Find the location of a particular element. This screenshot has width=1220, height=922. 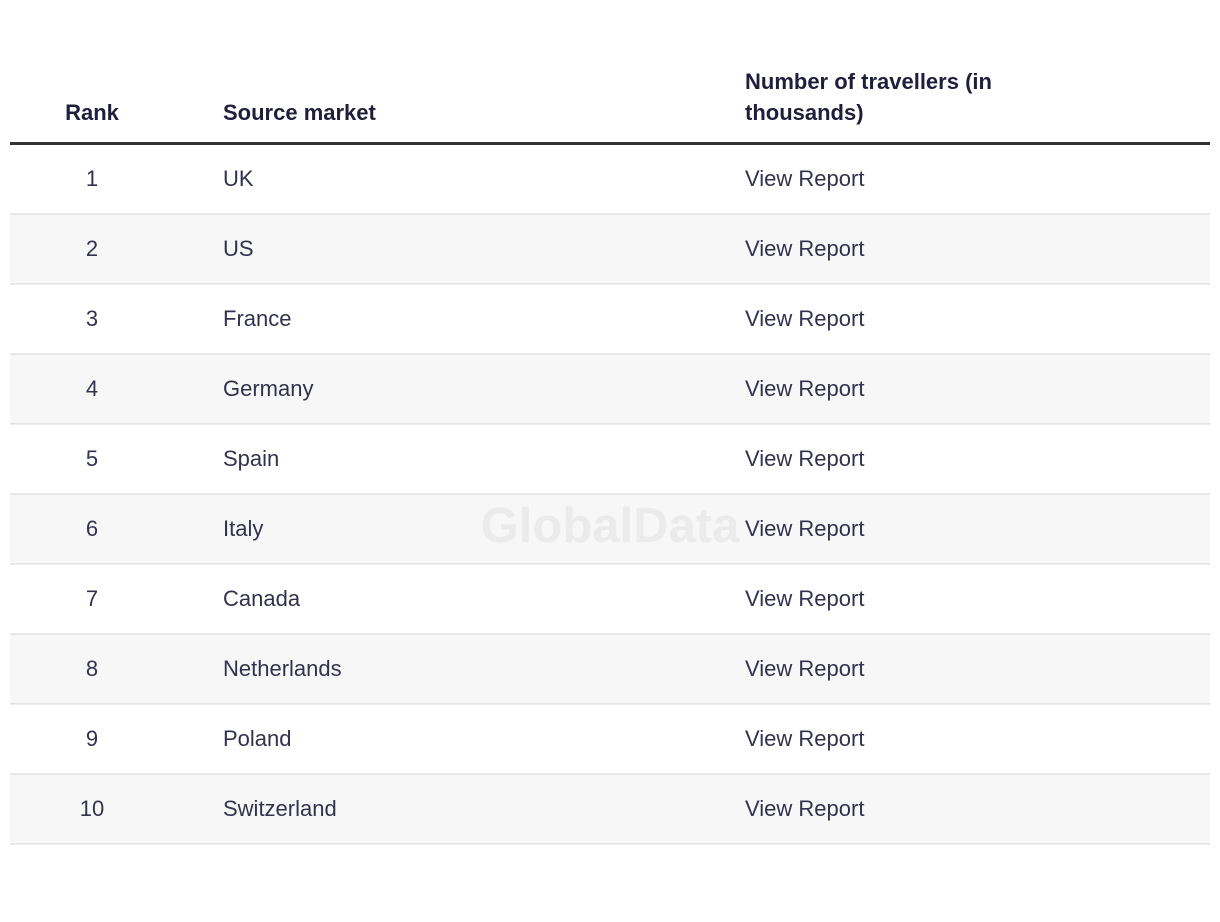

table-row: 1 UK View Report is located at coordinates (610, 179).